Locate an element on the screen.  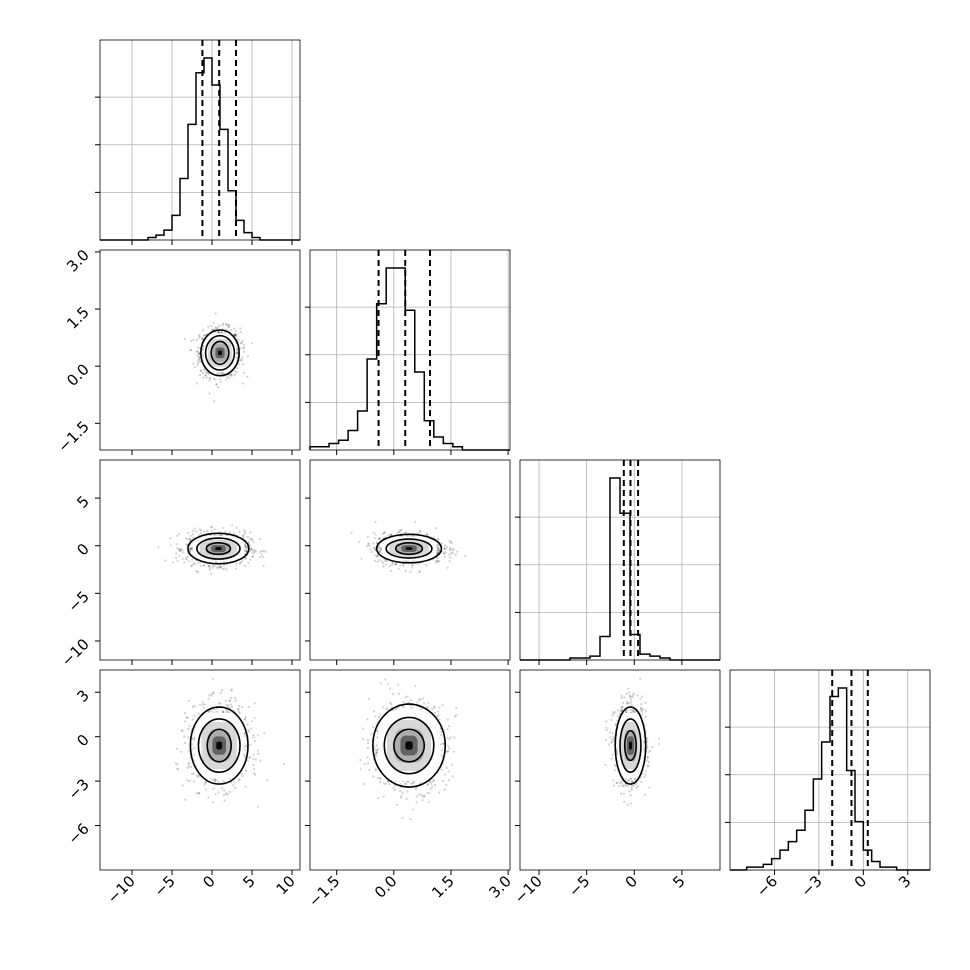
contour-line is located at coordinates (409, 745).